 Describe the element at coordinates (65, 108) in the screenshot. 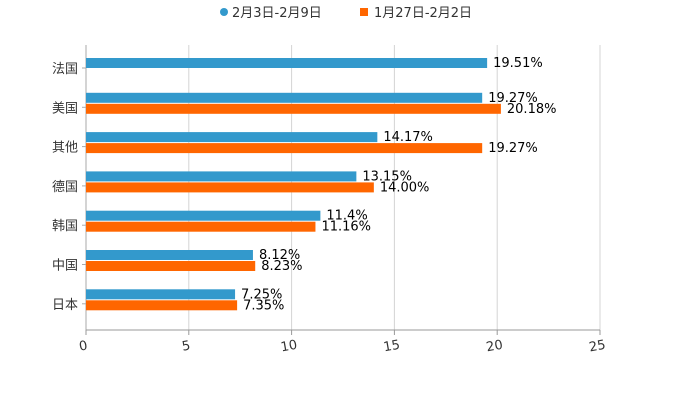

I see `category-label-1: 美国` at that location.